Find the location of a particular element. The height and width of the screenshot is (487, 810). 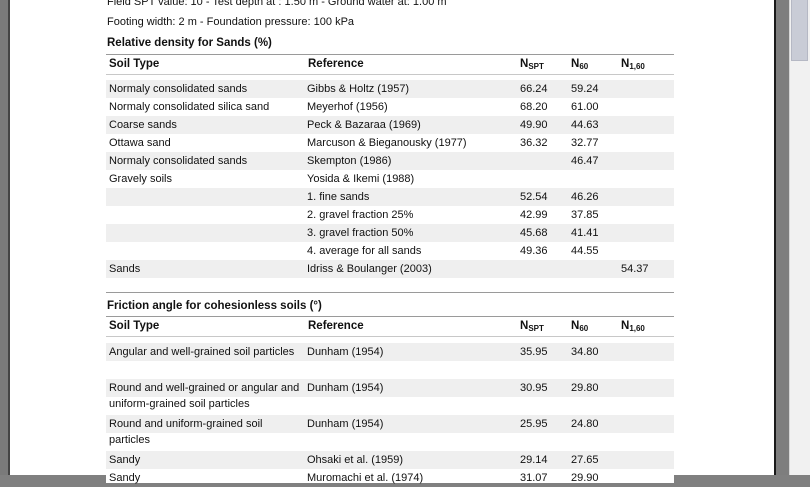

cell-ref: Peck & Bazaraa (1969) is located at coordinates (364, 125).